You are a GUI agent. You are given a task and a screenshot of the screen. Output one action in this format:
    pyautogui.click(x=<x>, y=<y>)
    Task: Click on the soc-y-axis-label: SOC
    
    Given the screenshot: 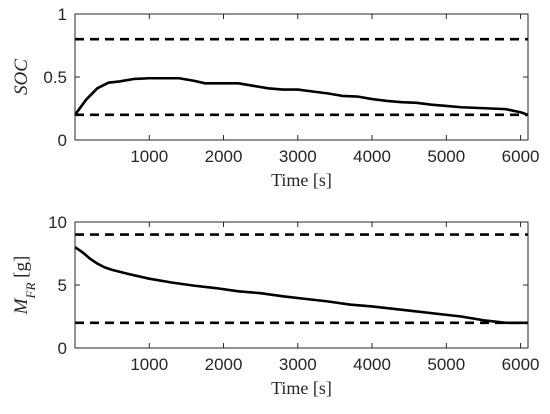 What is the action you would take?
    pyautogui.click(x=21, y=77)
    